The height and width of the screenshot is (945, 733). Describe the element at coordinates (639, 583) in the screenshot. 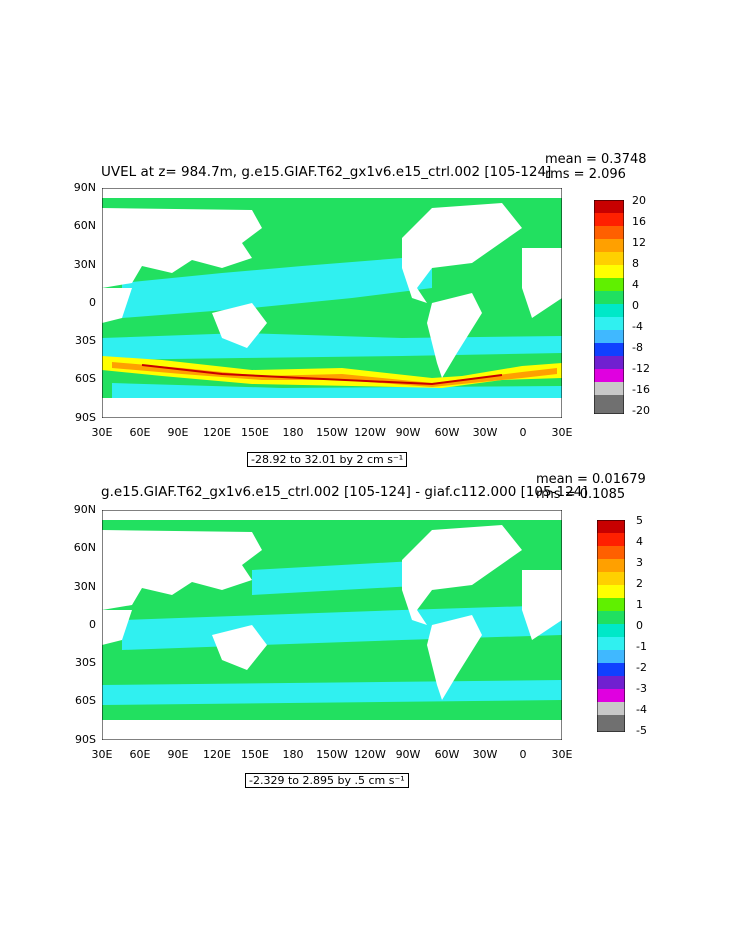

I see `colorbar-label: 2` at that location.